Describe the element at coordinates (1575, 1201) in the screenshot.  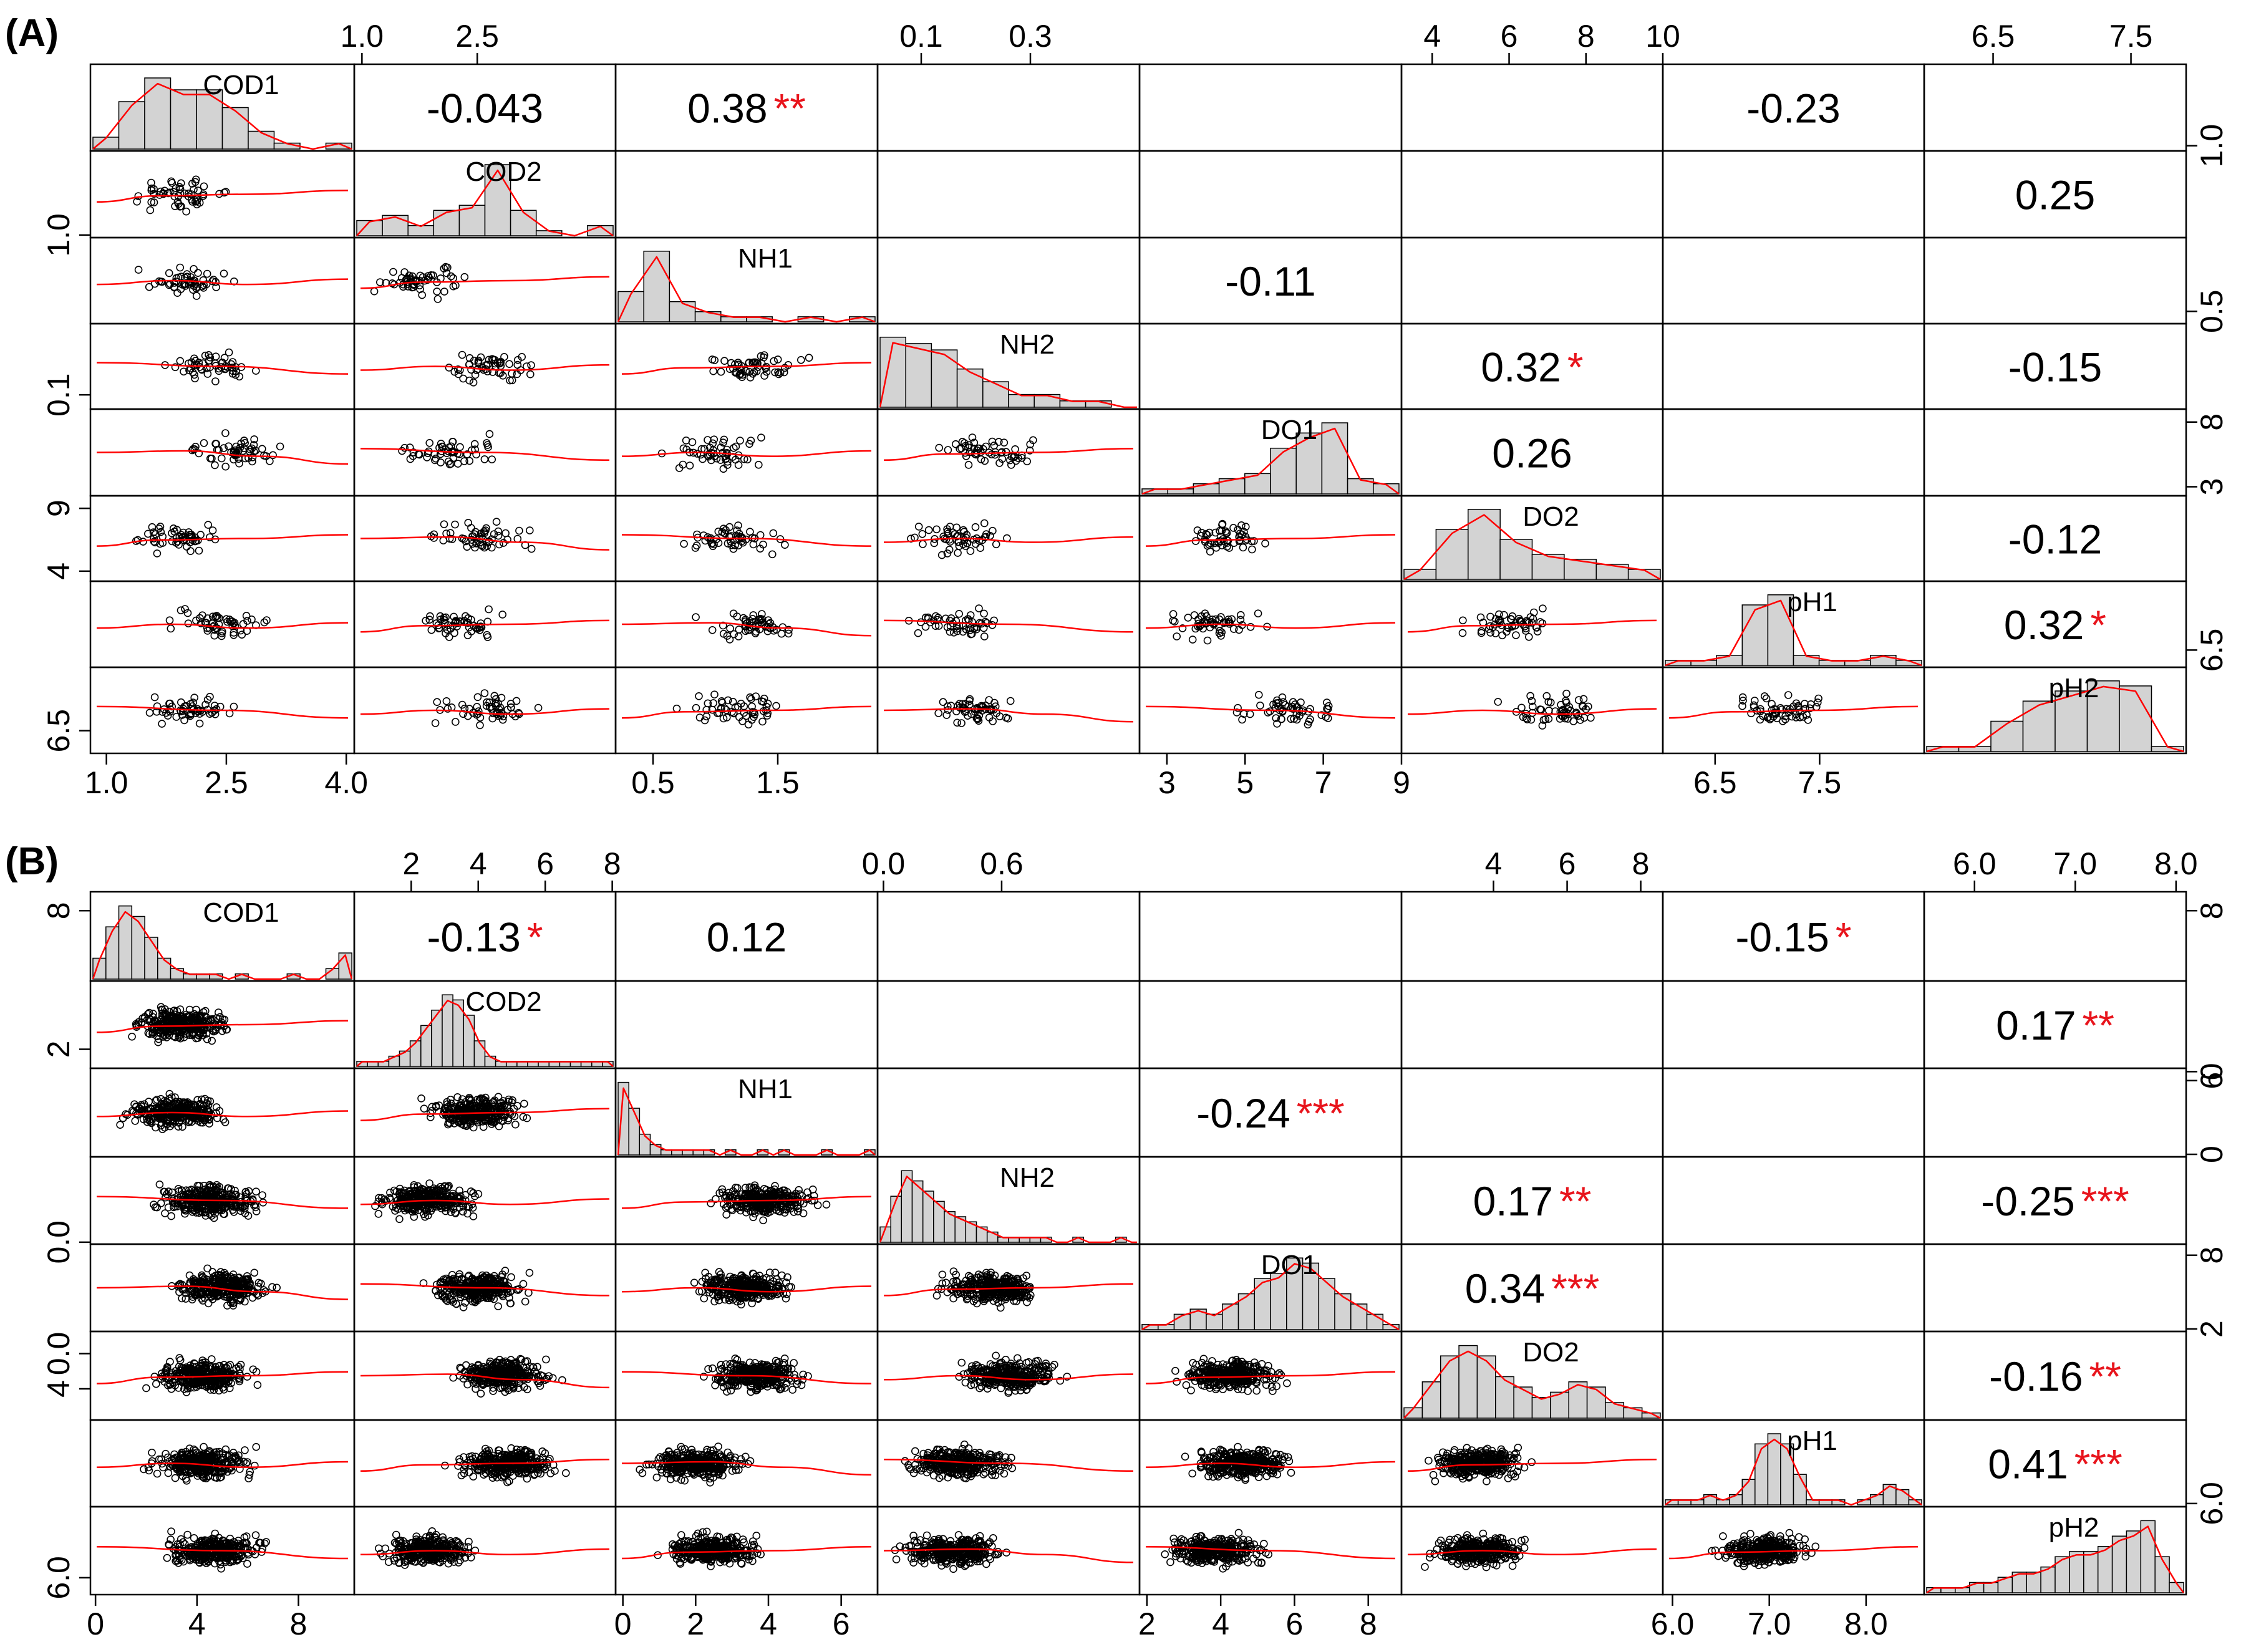
I see `significance-stars: **` at that location.